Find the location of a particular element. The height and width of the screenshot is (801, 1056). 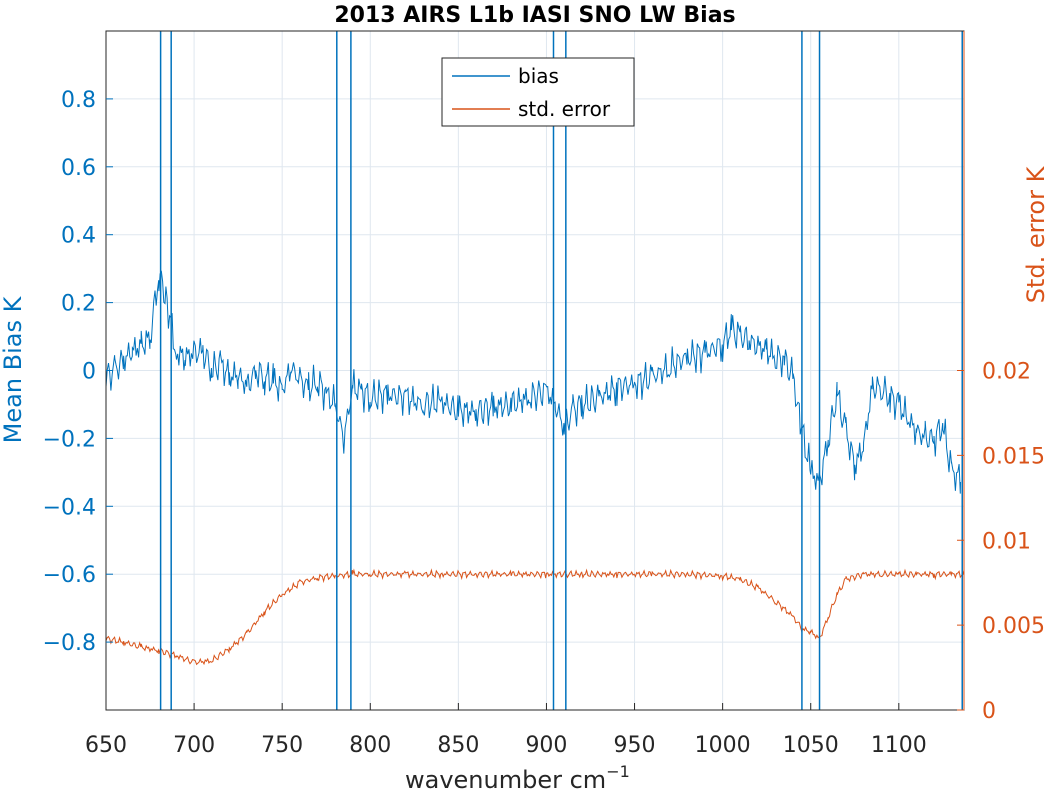

x-axis-label-superscript: −1 is located at coordinates (618, 771).